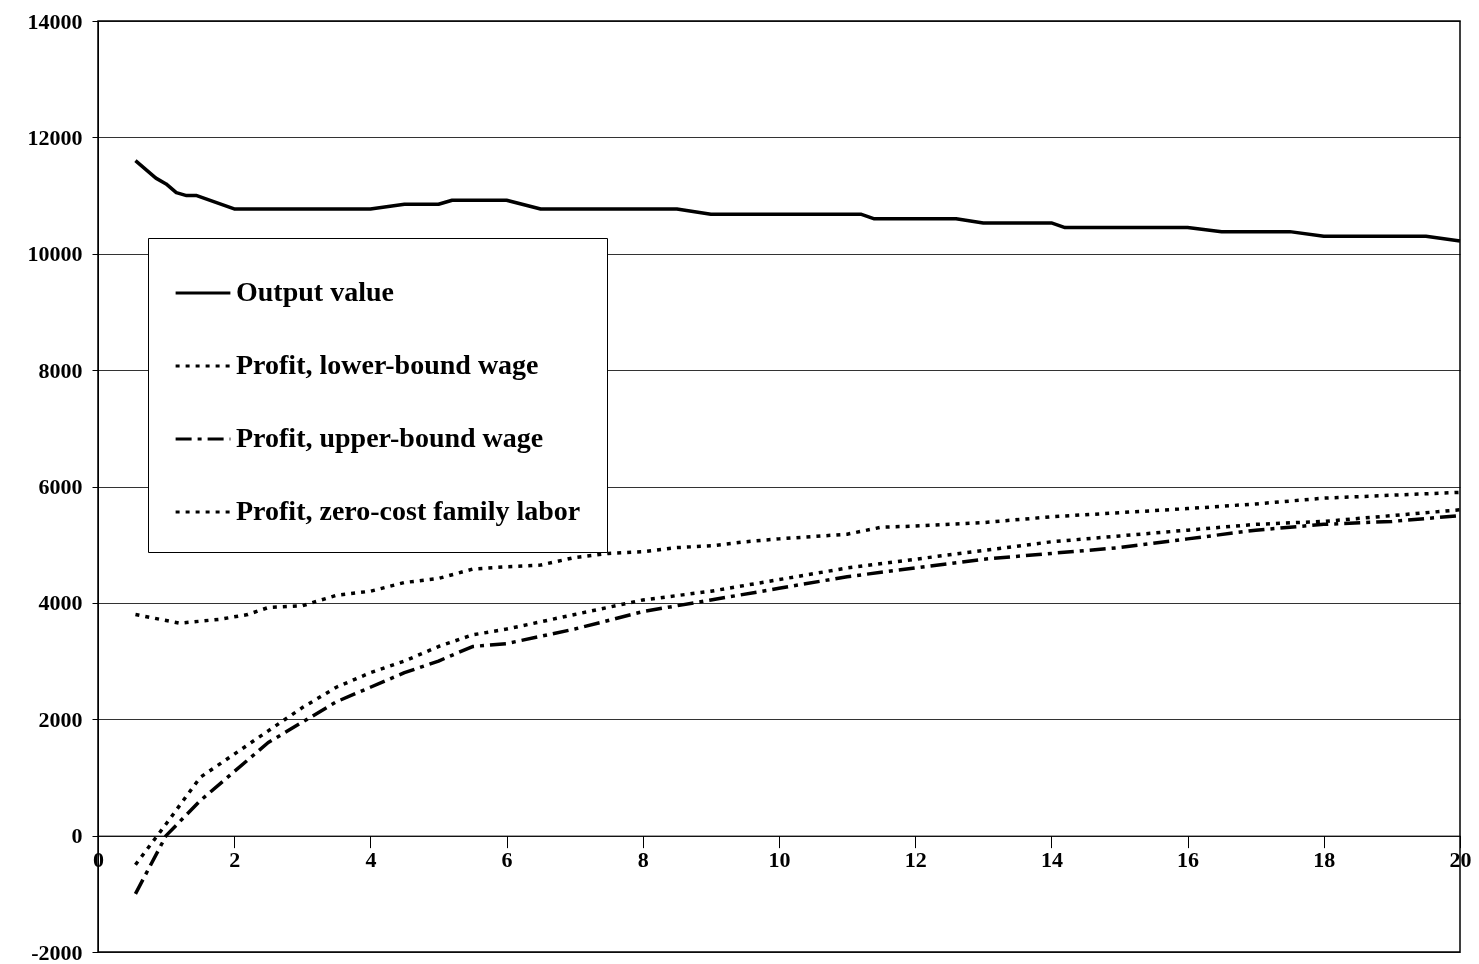 This screenshot has width=1479, height=964. What do you see at coordinates (315, 291) in the screenshot?
I see `legend-label: Output value` at bounding box center [315, 291].